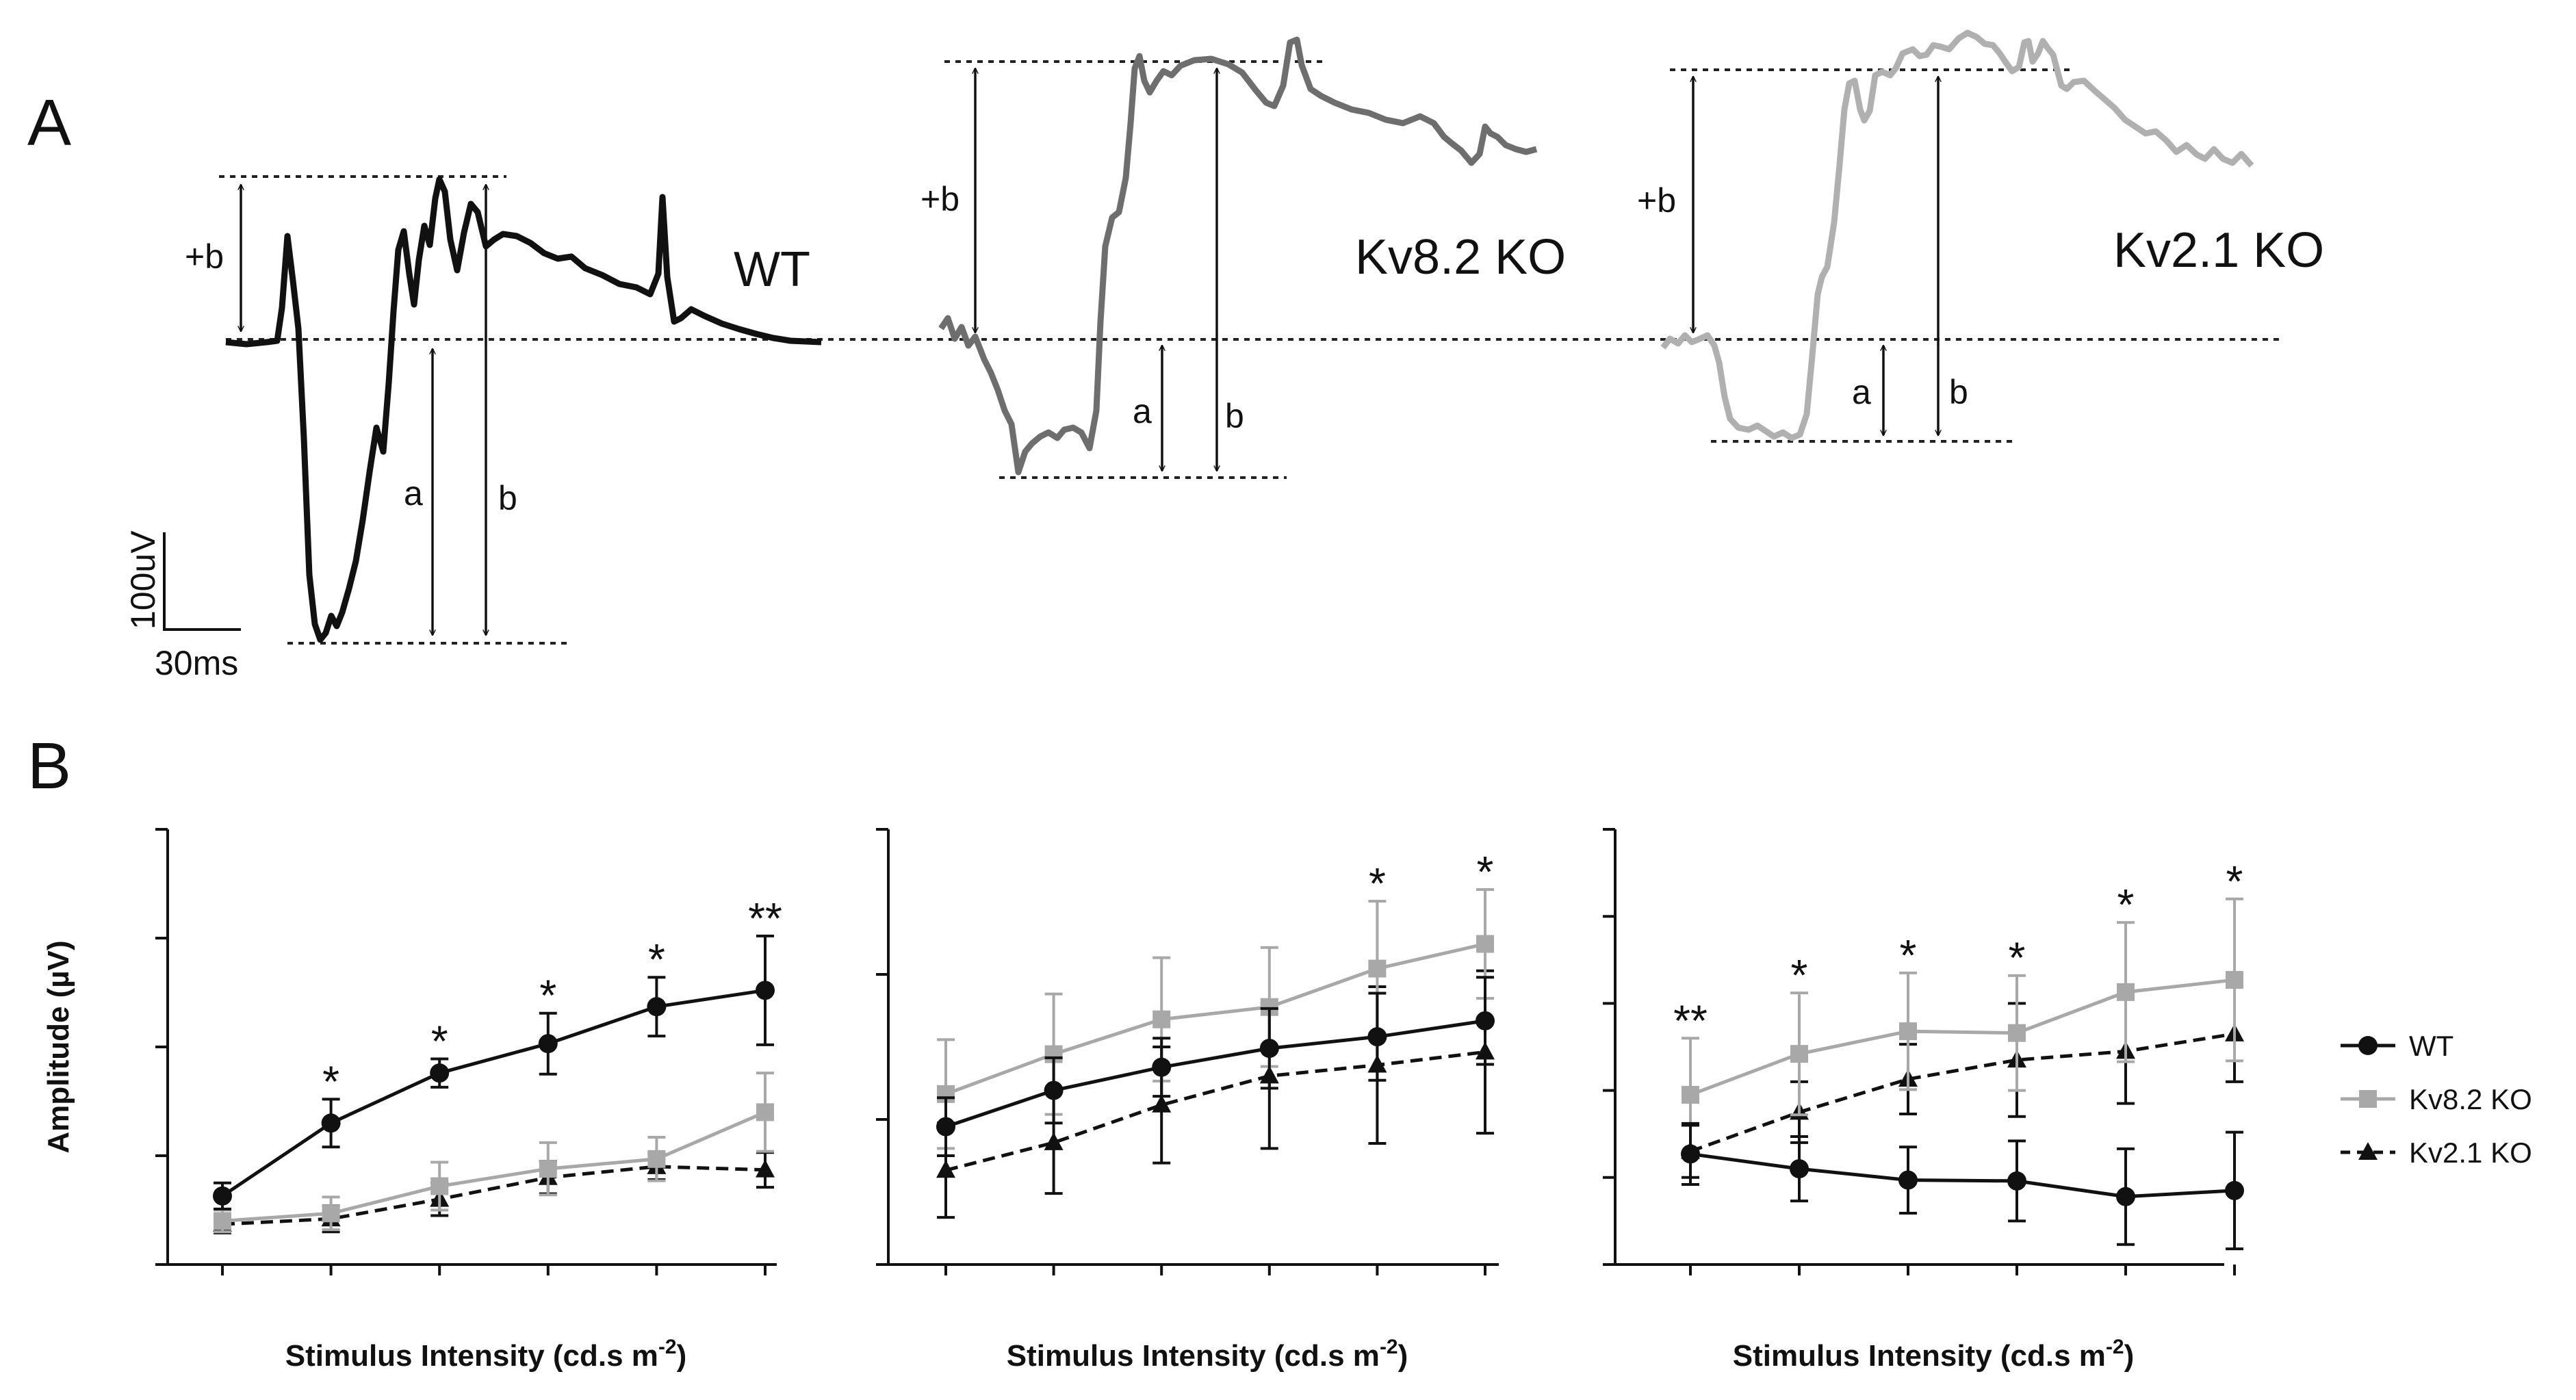 This screenshot has height=1400, width=2576. What do you see at coordinates (2470, 1099) in the screenshot?
I see `legend-label: Kv8.2 KO` at bounding box center [2470, 1099].